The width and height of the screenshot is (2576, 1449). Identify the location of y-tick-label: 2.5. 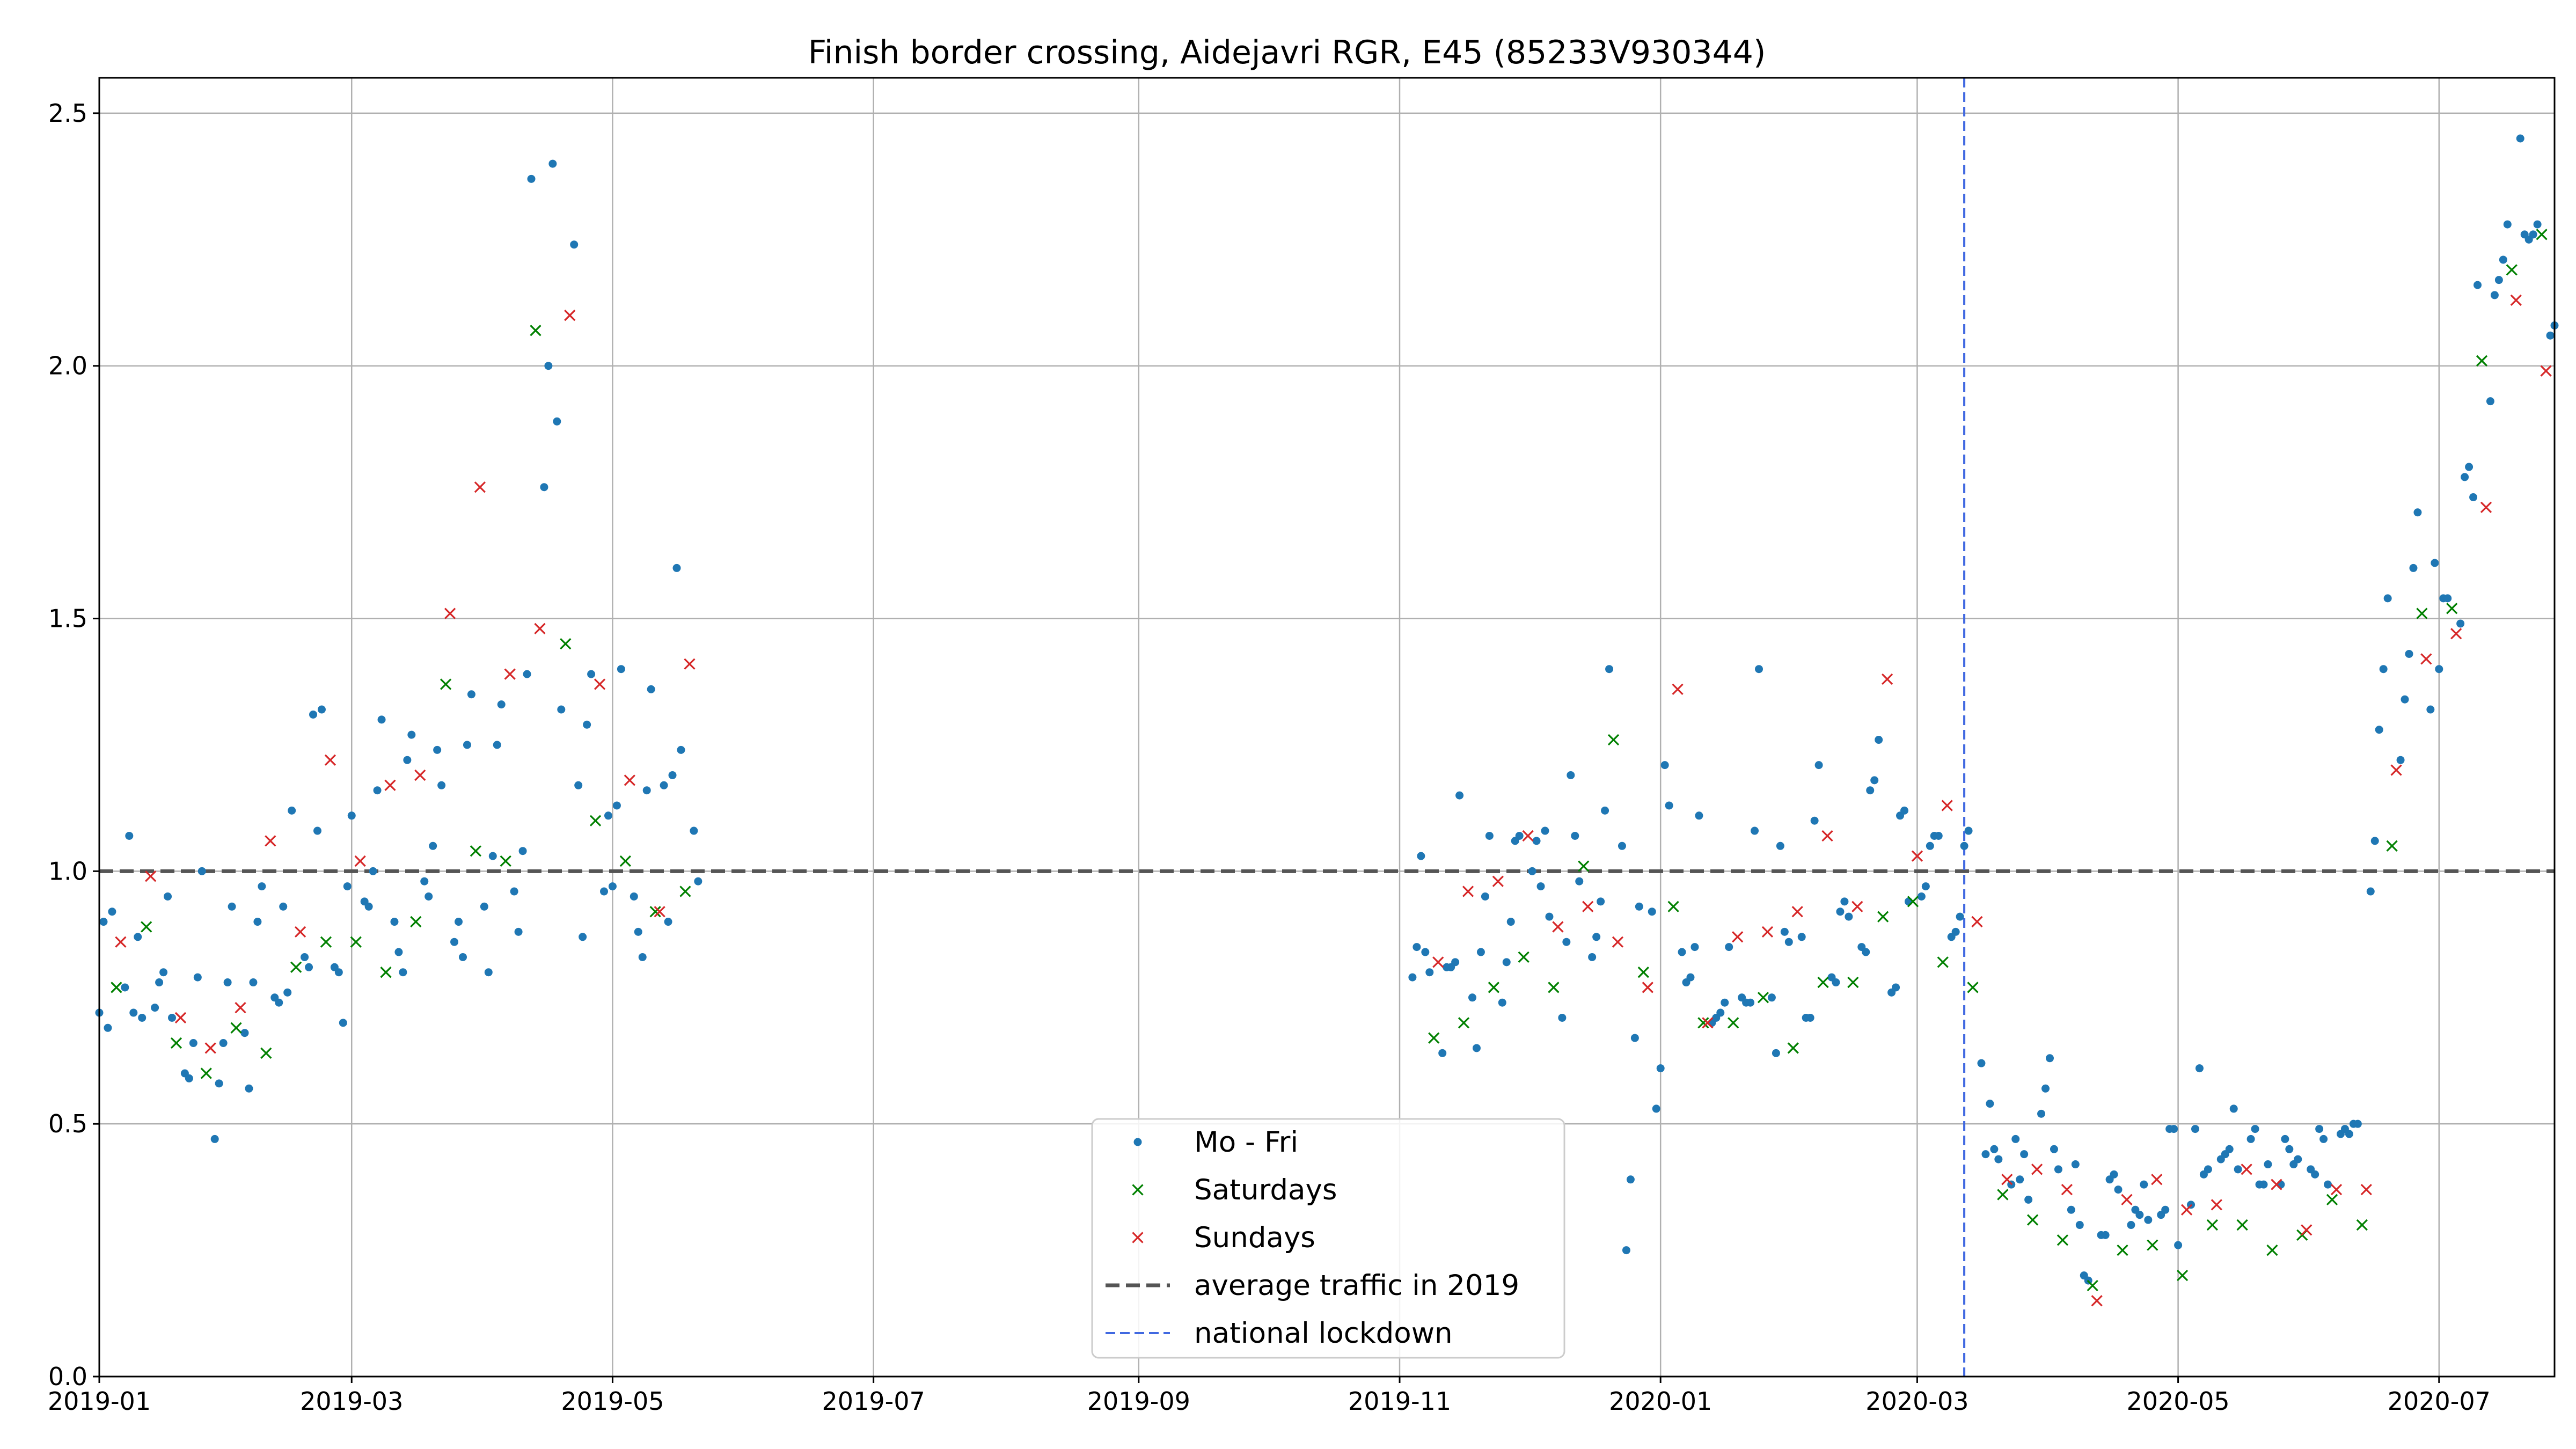
(67, 113).